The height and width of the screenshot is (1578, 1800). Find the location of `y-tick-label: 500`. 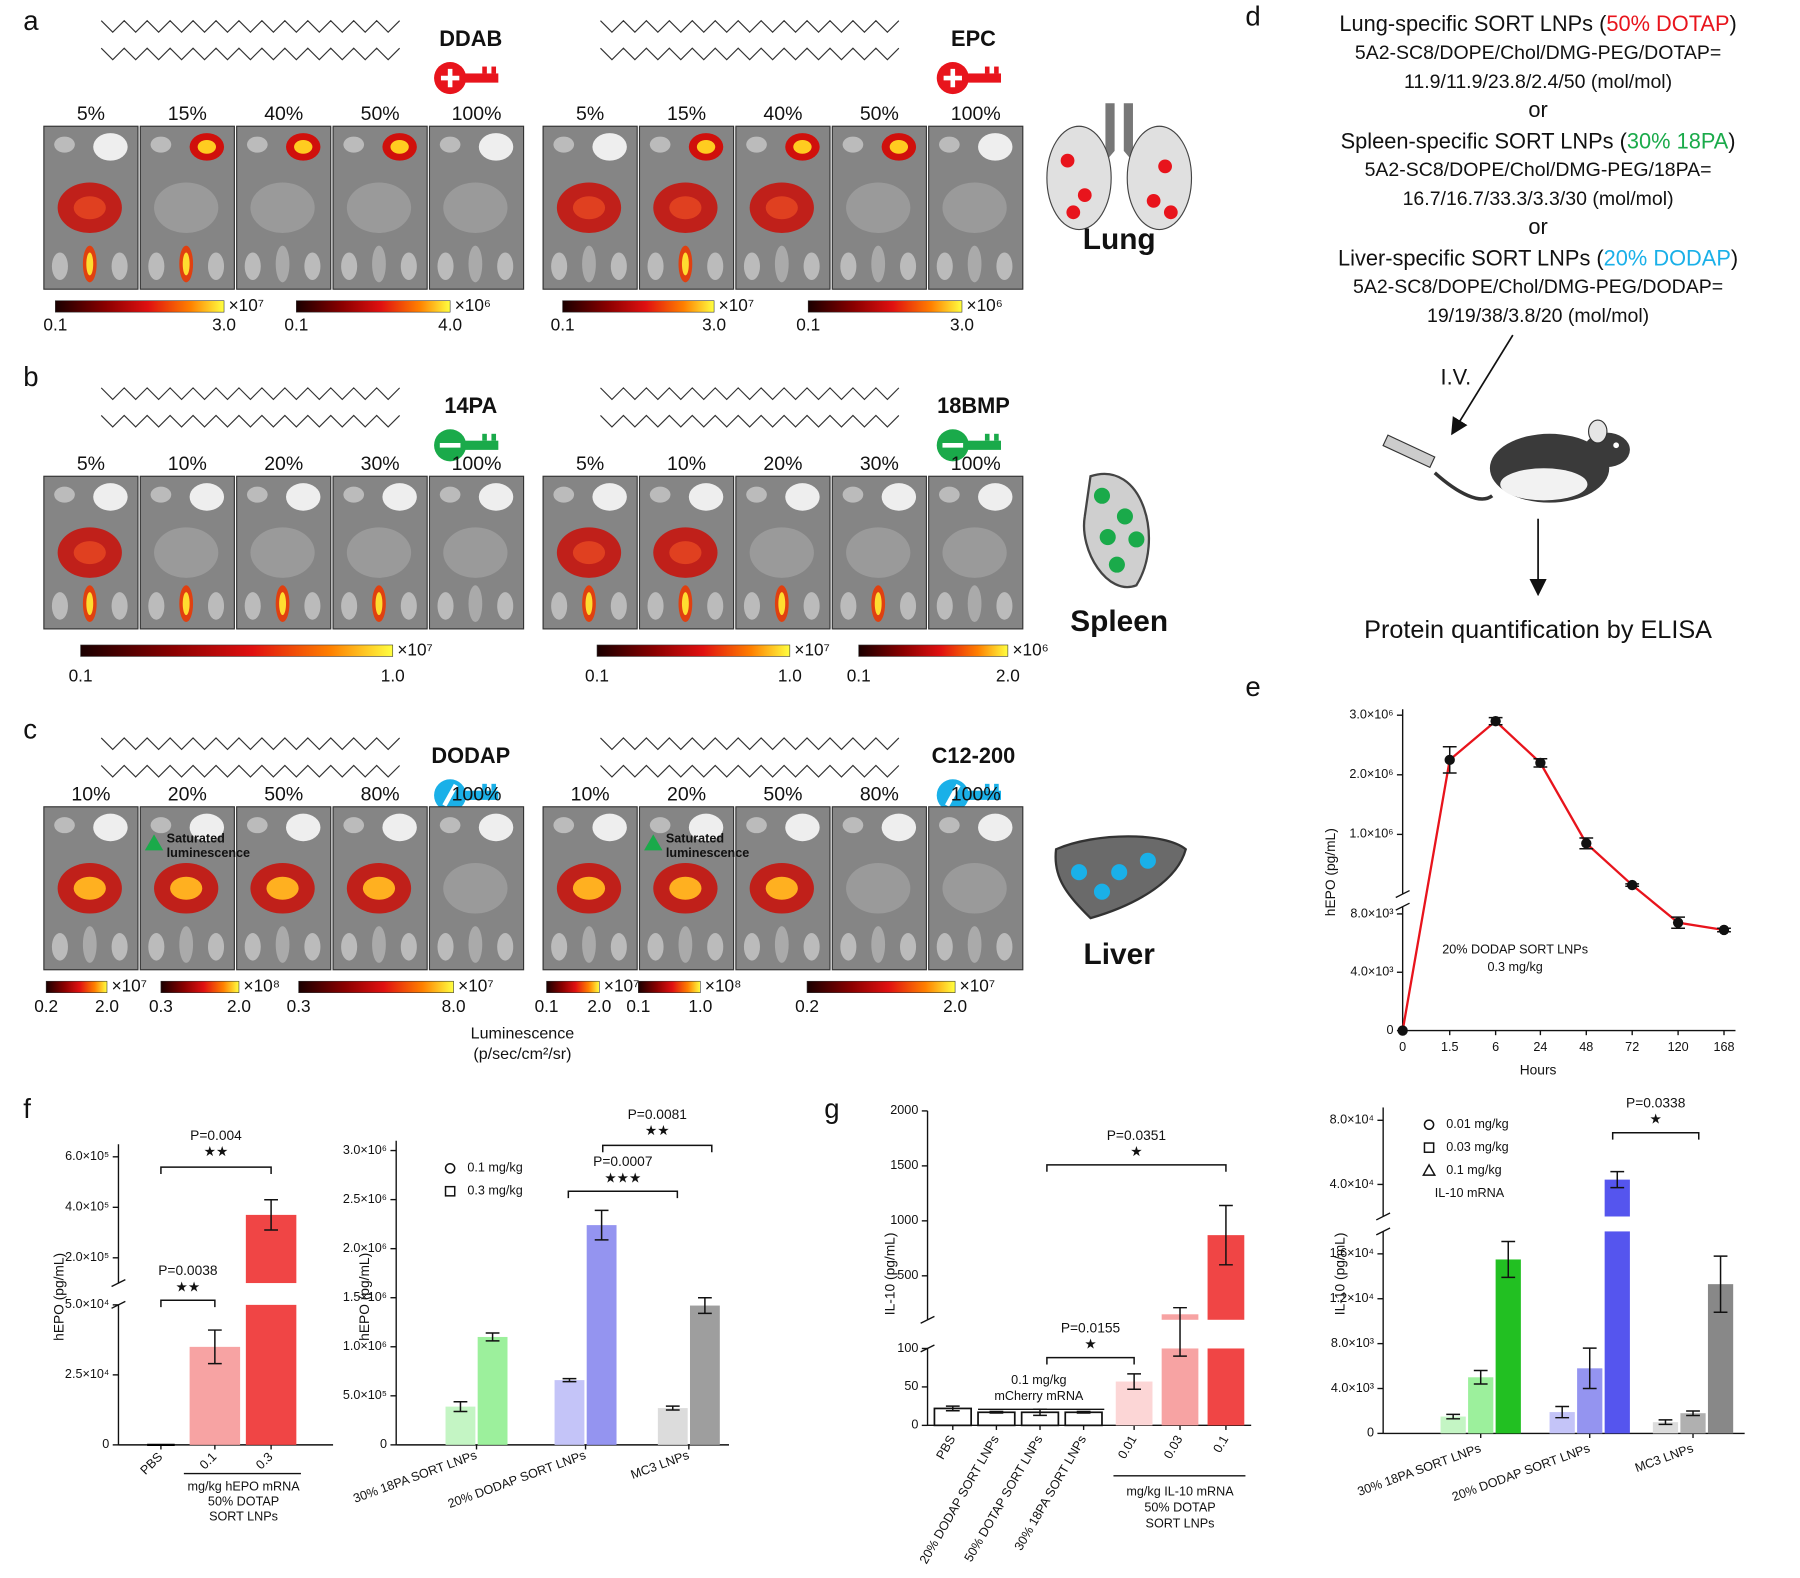

y-tick-label: 500 is located at coordinates (907, 1275).